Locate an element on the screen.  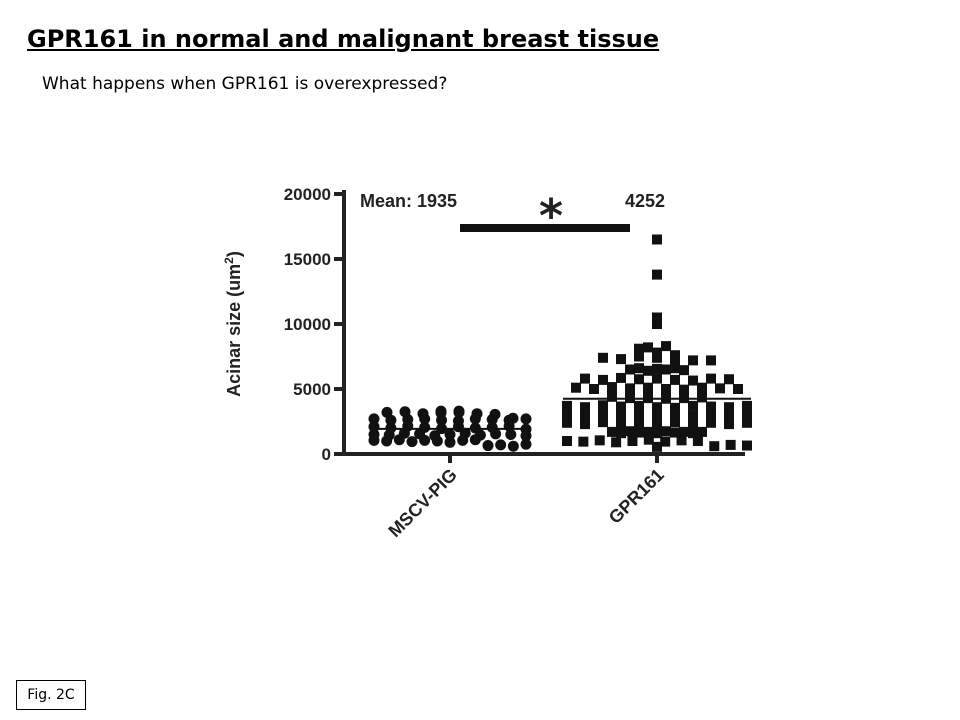
y-axis-title: Acinar size (um2) is located at coordinates (233, 324).